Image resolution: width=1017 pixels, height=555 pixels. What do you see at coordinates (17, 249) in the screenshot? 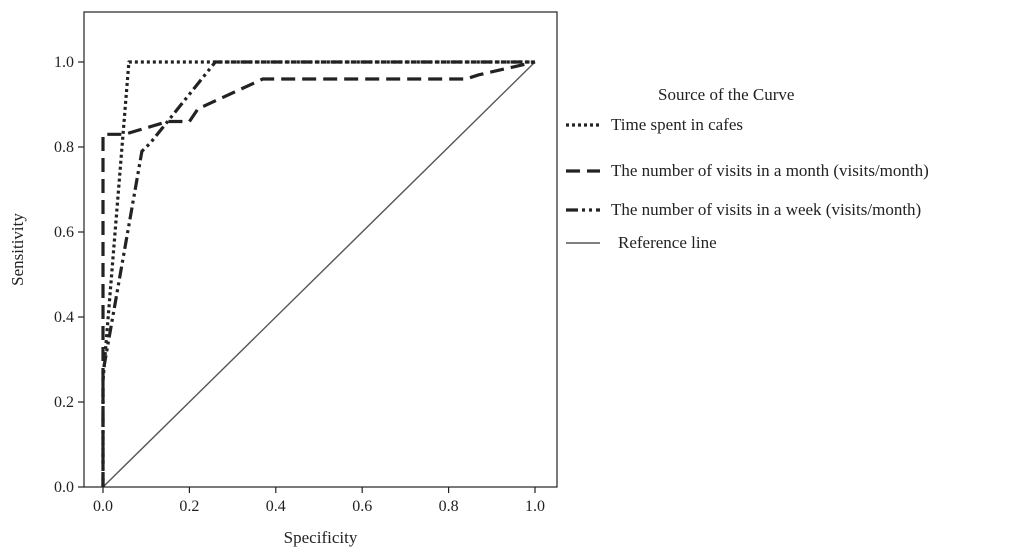
I see `y-axis-title: Sensitivity` at bounding box center [17, 249].